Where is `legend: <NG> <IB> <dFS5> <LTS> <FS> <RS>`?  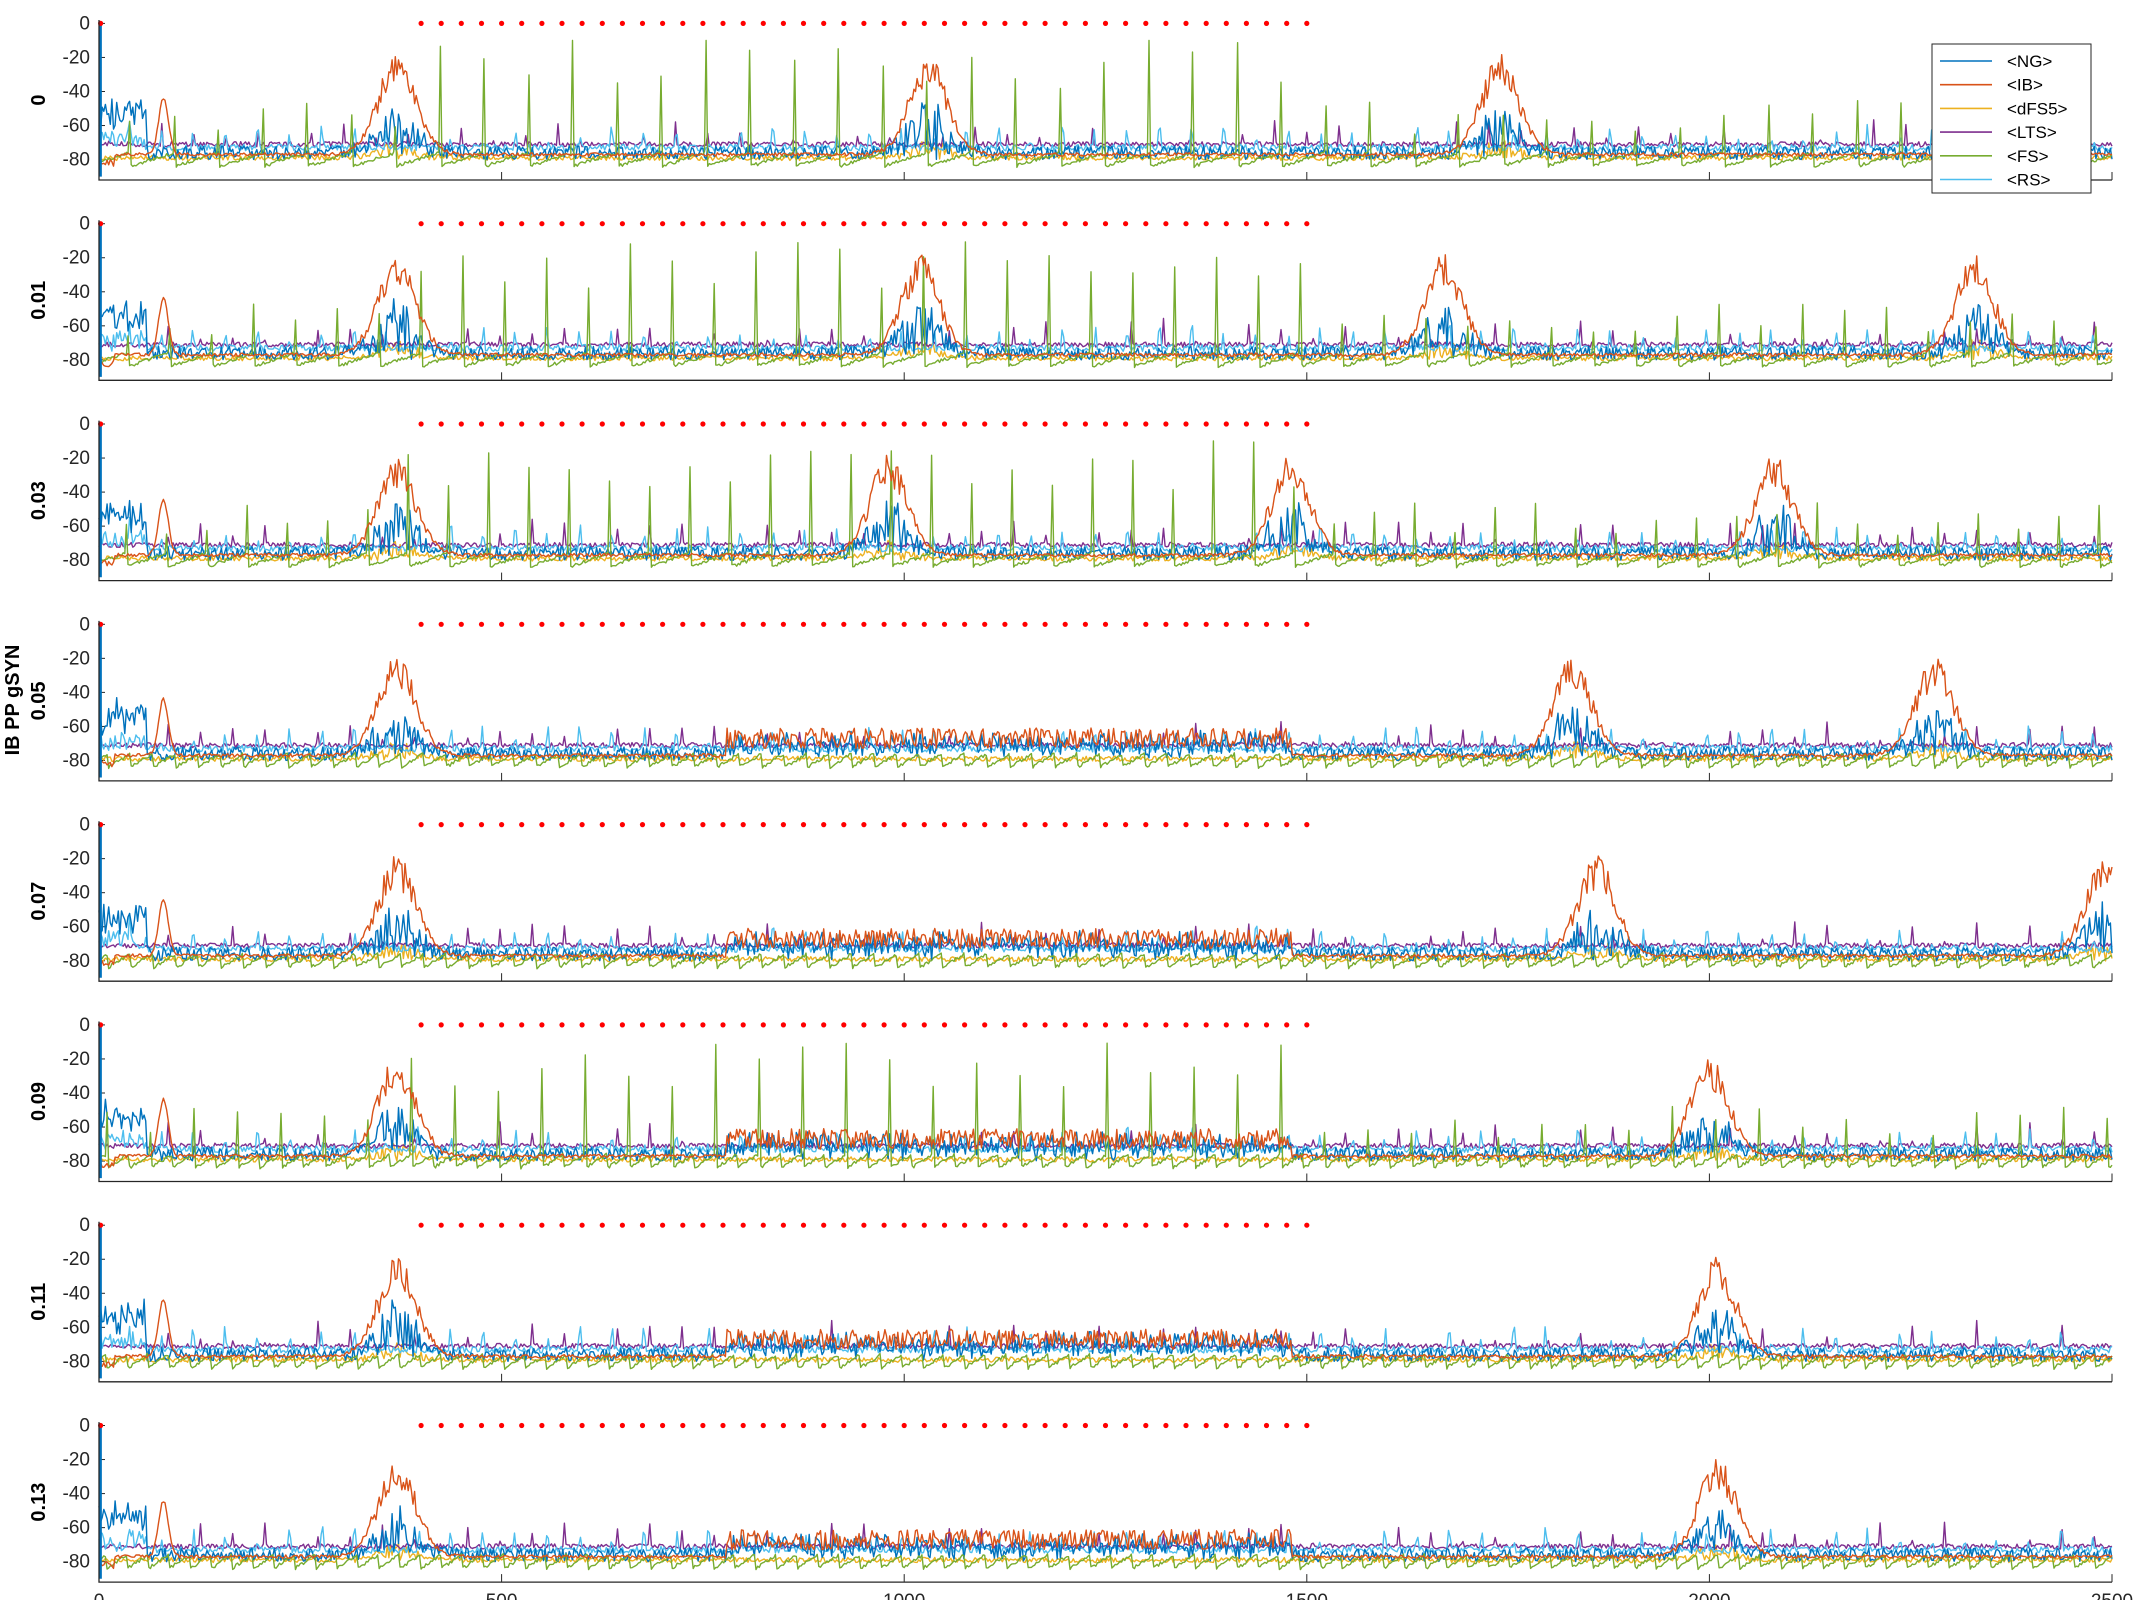
legend: <NG> <IB> <dFS5> <LTS> <FS> <RS> is located at coordinates (2011, 118).